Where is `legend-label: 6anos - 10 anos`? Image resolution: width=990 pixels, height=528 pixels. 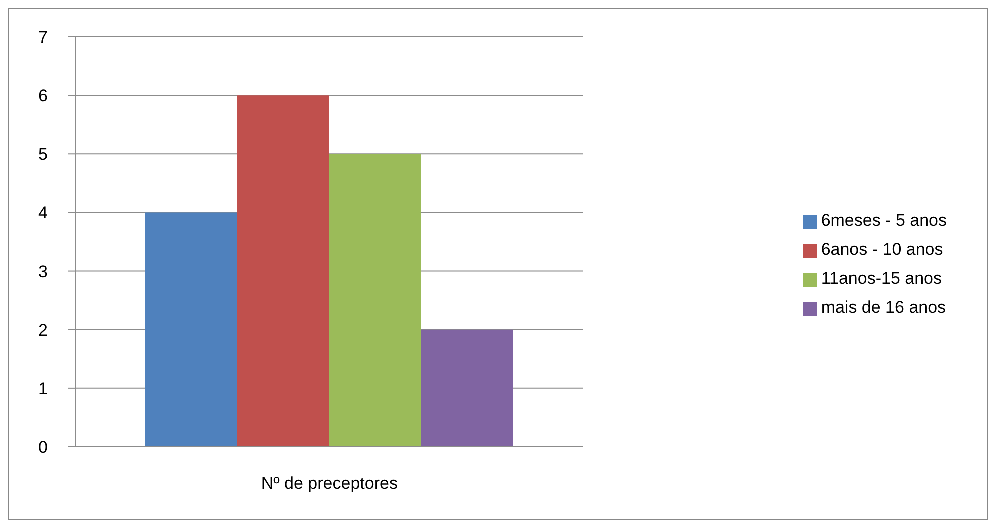 legend-label: 6anos - 10 anos is located at coordinates (882, 249).